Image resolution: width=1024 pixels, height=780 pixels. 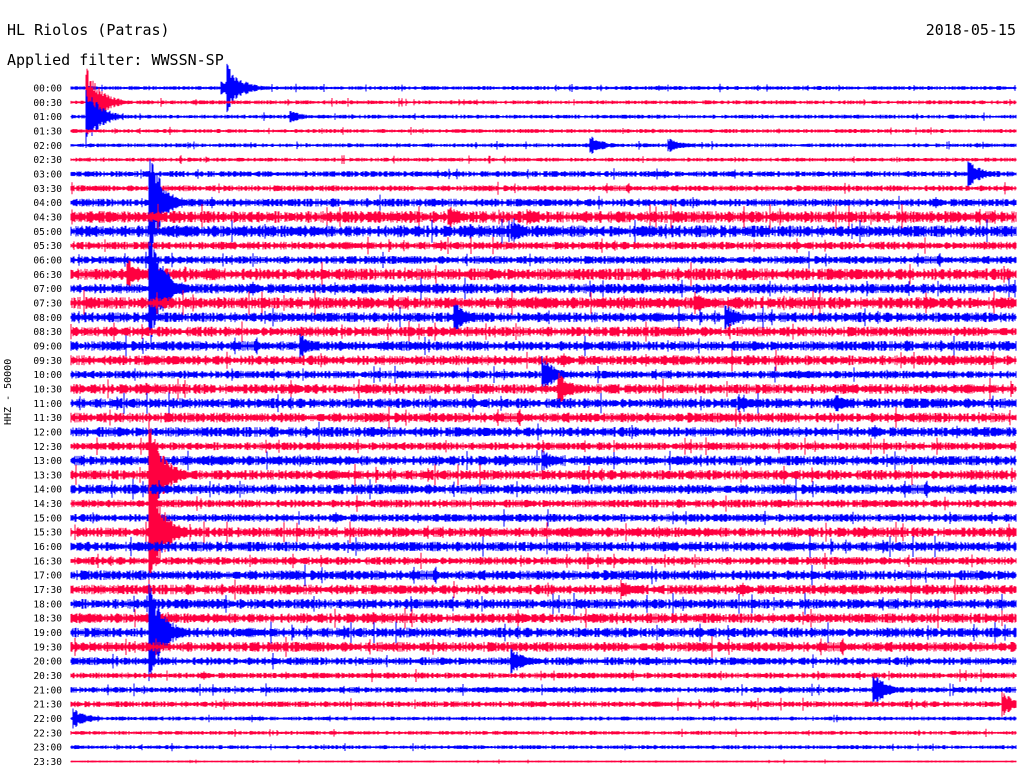 I want to click on time-tick-label: 15:00, so click(x=47, y=518).